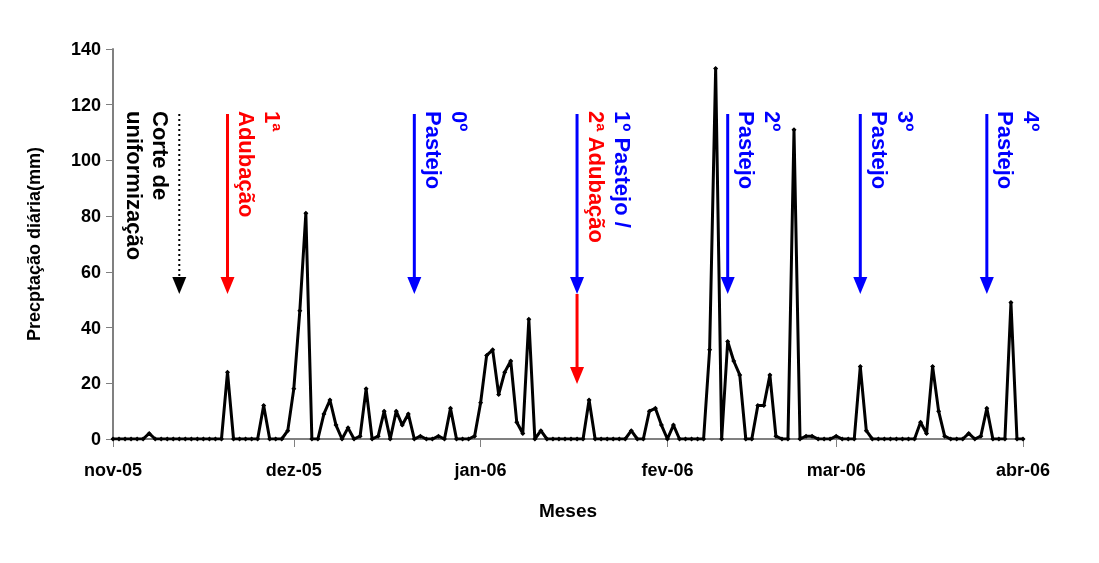  Describe the element at coordinates (622, 169) in the screenshot. I see `ref-line-label: 1º Pastejo /` at that location.